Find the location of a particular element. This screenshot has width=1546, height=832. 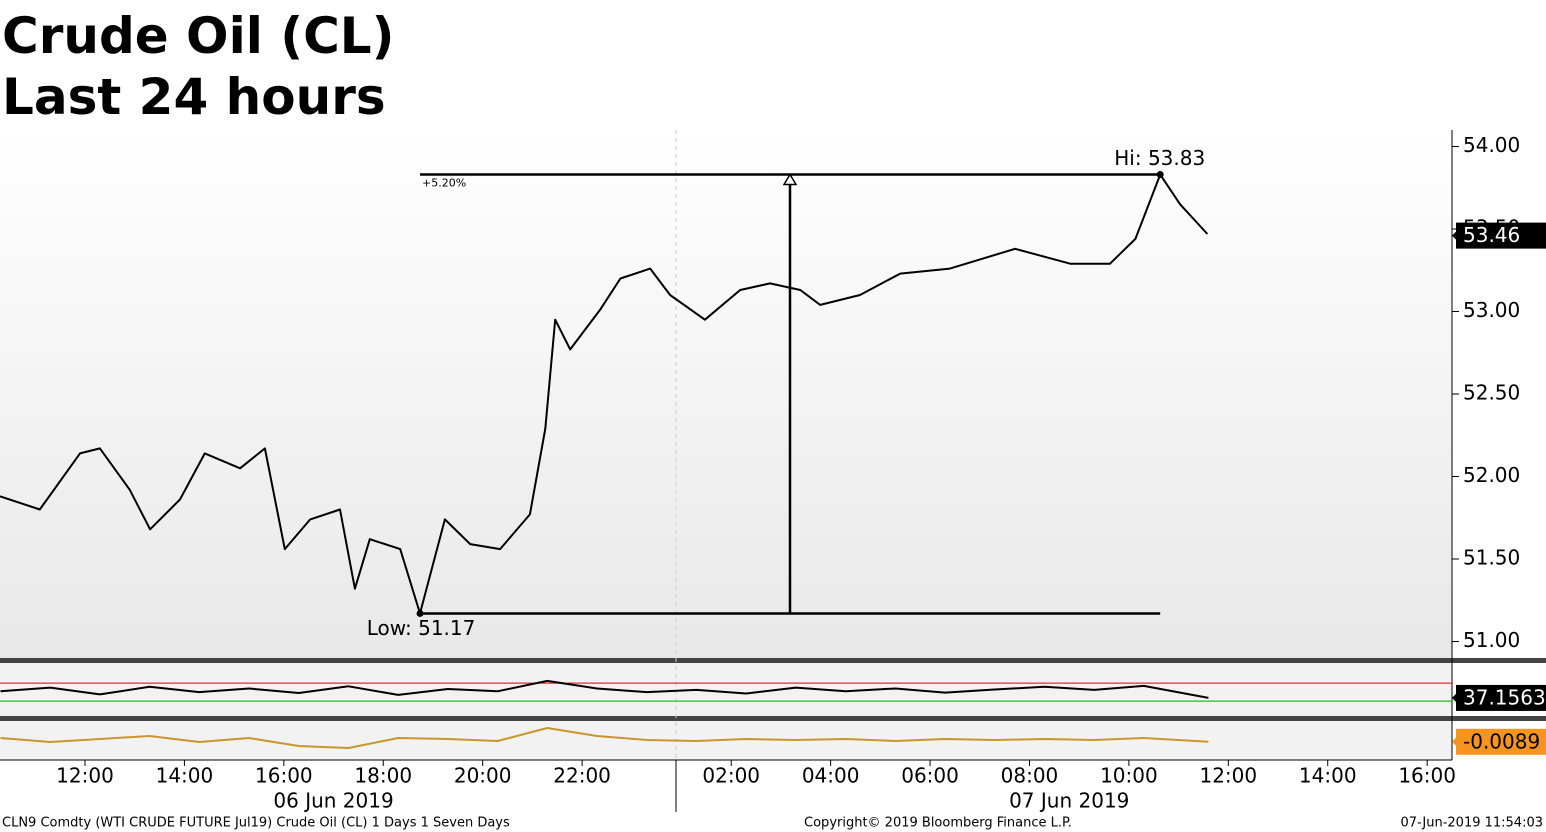

x-tick-label: 04:00 is located at coordinates (831, 776).